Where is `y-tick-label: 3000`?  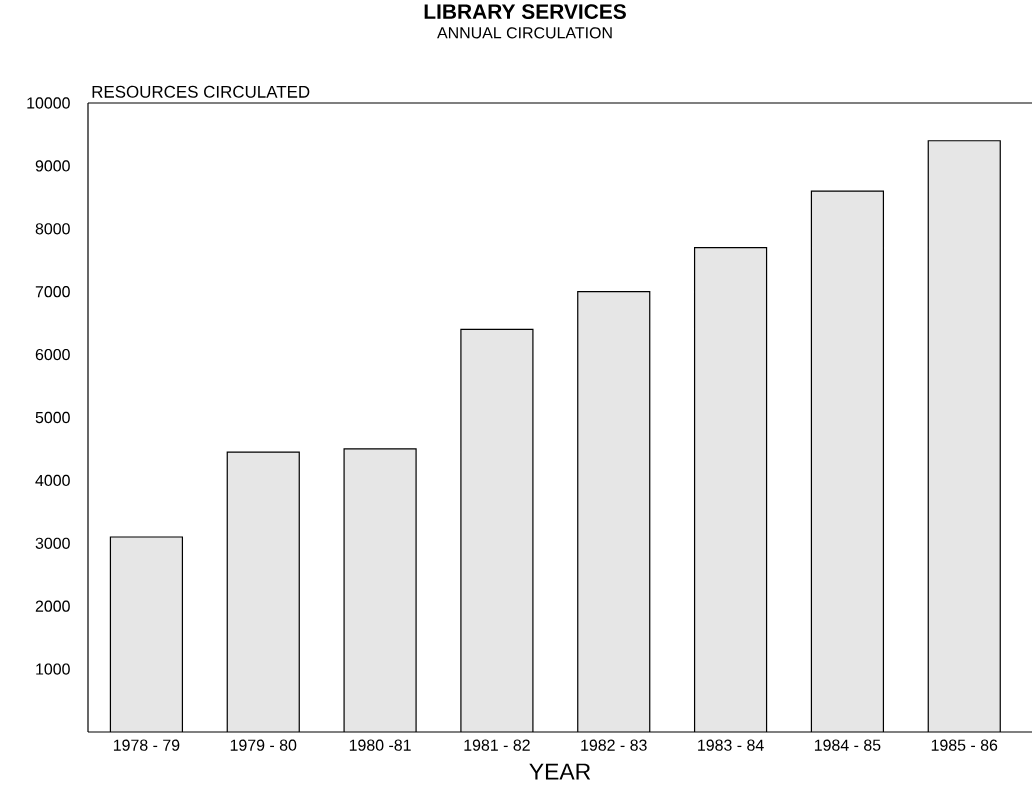 y-tick-label: 3000 is located at coordinates (52, 543).